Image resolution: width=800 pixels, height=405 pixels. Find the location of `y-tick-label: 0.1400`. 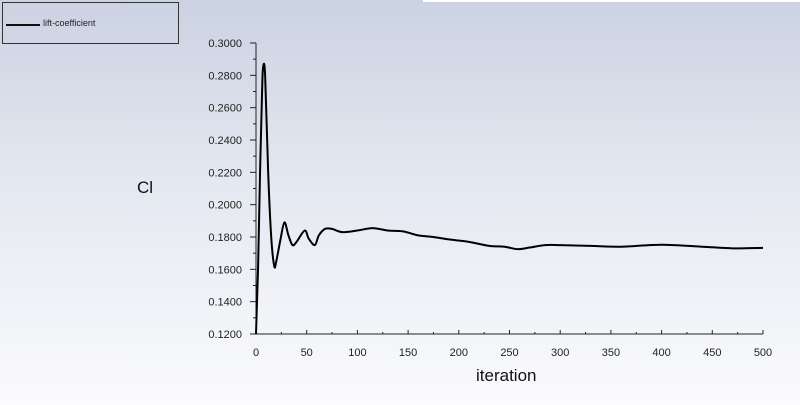

y-tick-label: 0.1400 is located at coordinates (225, 303).